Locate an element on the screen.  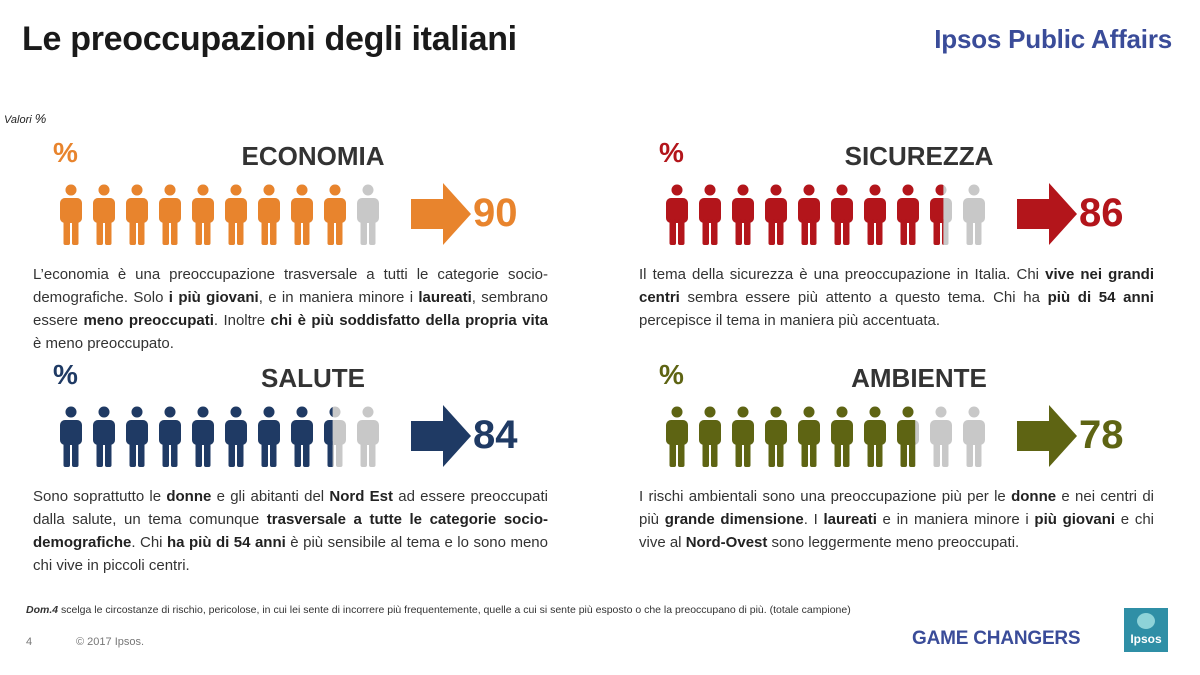
value-label: 86 is located at coordinates (1101, 213).